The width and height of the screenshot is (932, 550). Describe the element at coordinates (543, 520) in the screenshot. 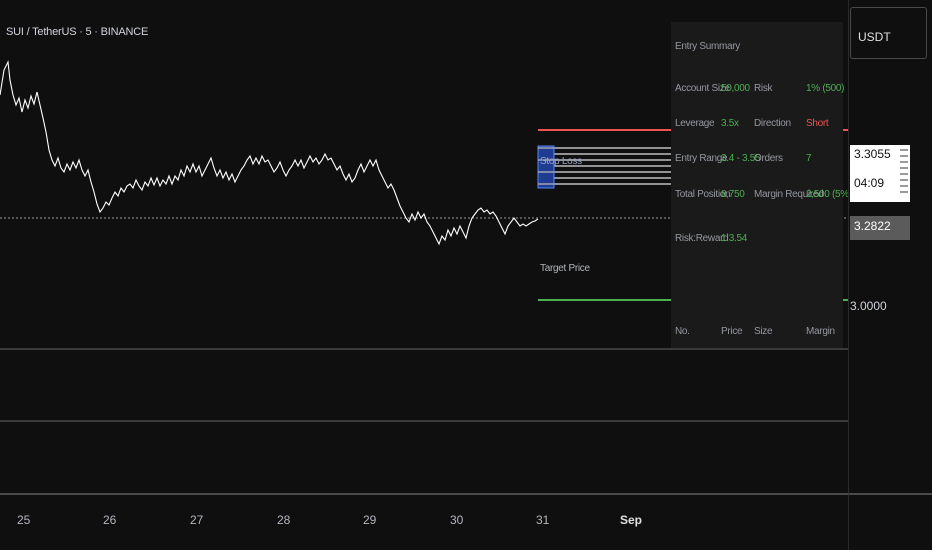

I see `time-label-31: 31` at that location.